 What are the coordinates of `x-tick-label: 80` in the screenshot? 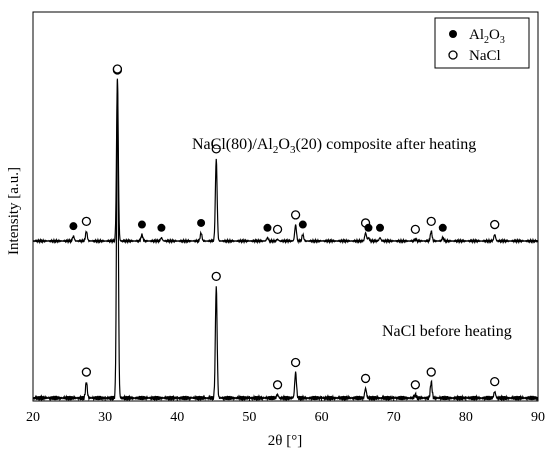 It's located at (466, 417).